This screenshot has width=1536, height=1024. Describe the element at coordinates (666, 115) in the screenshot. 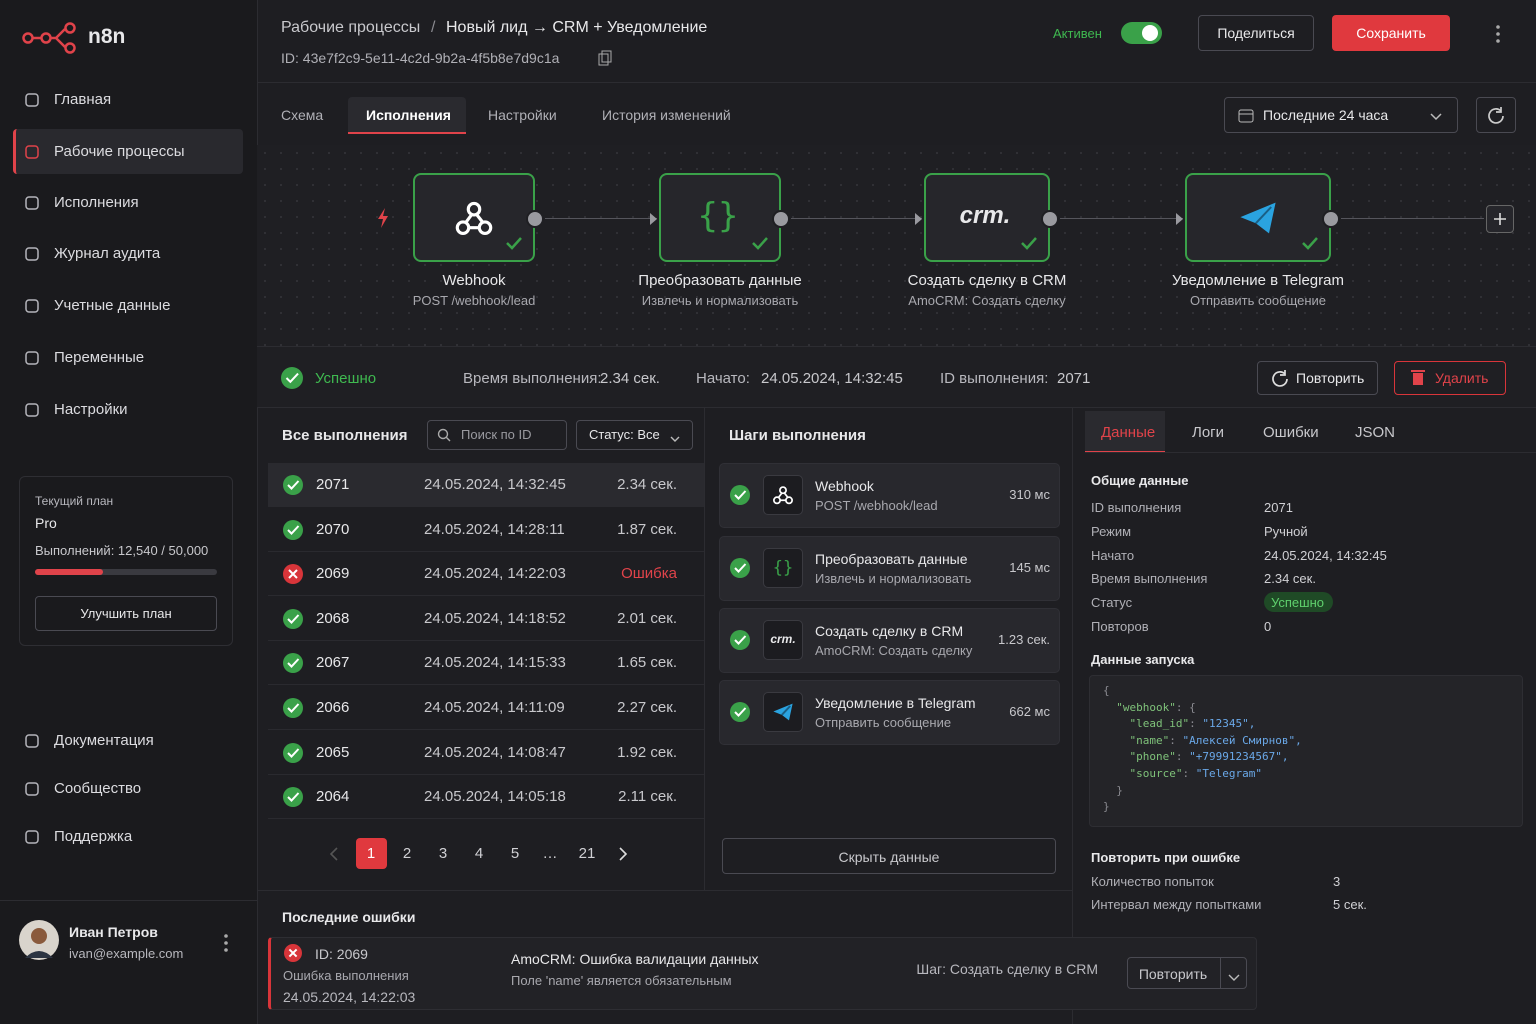

I see `tab: История изменений` at that location.